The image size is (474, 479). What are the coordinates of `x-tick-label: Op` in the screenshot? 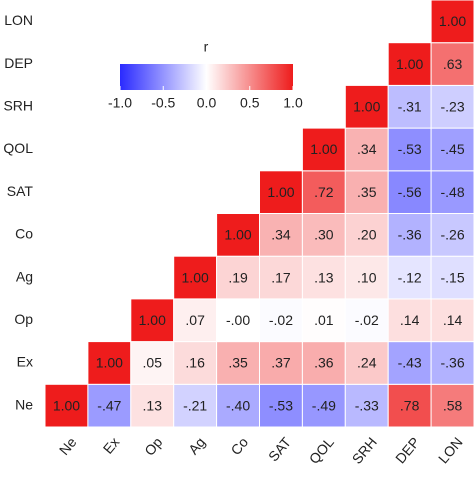 It's located at (153, 446).